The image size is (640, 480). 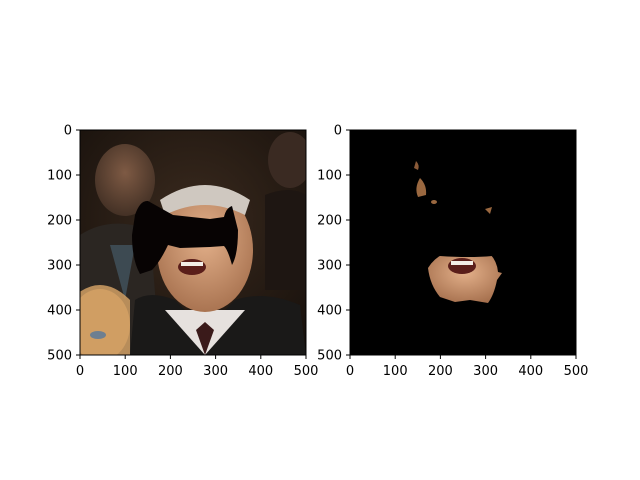 I want to click on left-y-tick-label: 0, so click(x=68, y=131).